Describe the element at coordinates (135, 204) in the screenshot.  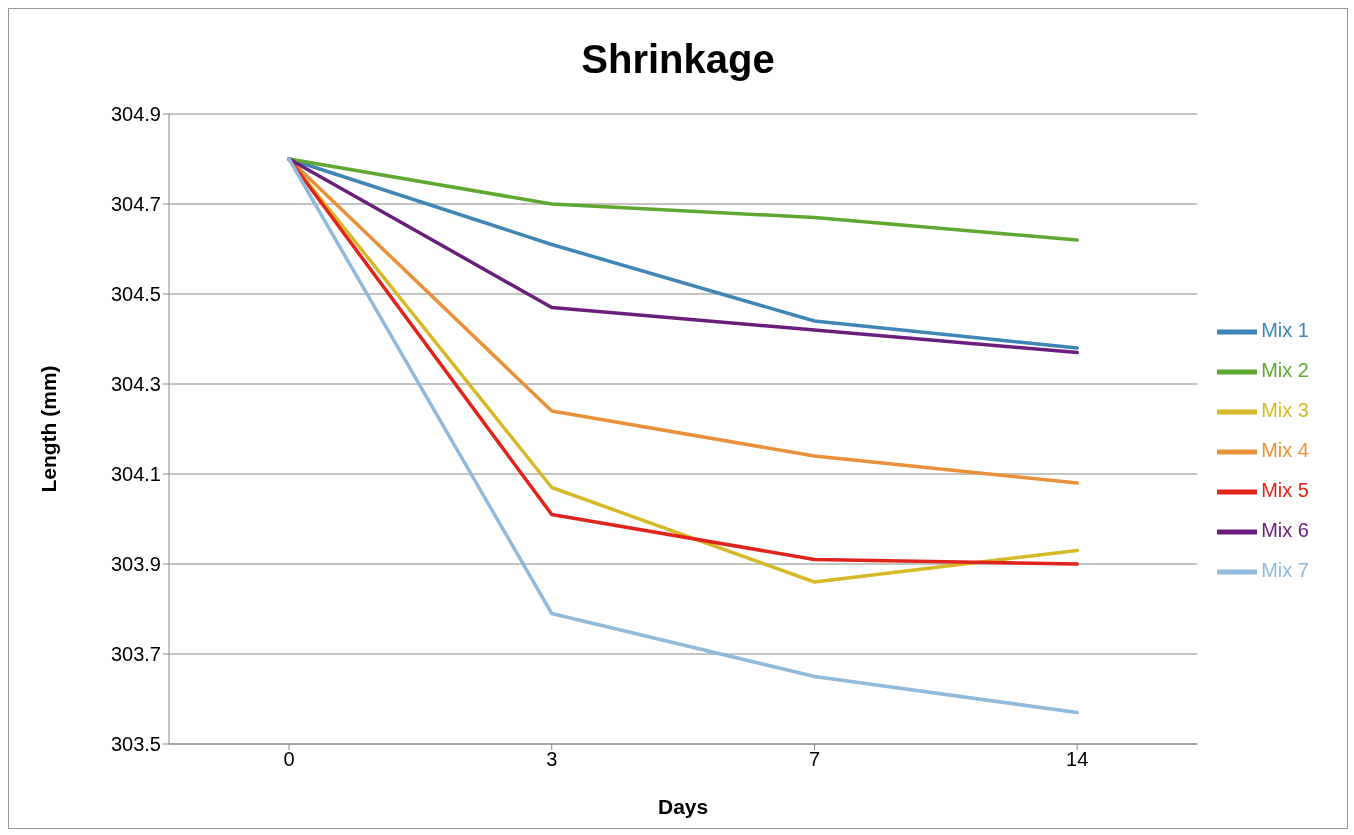
I see `y-tick-label: 304.7` at that location.